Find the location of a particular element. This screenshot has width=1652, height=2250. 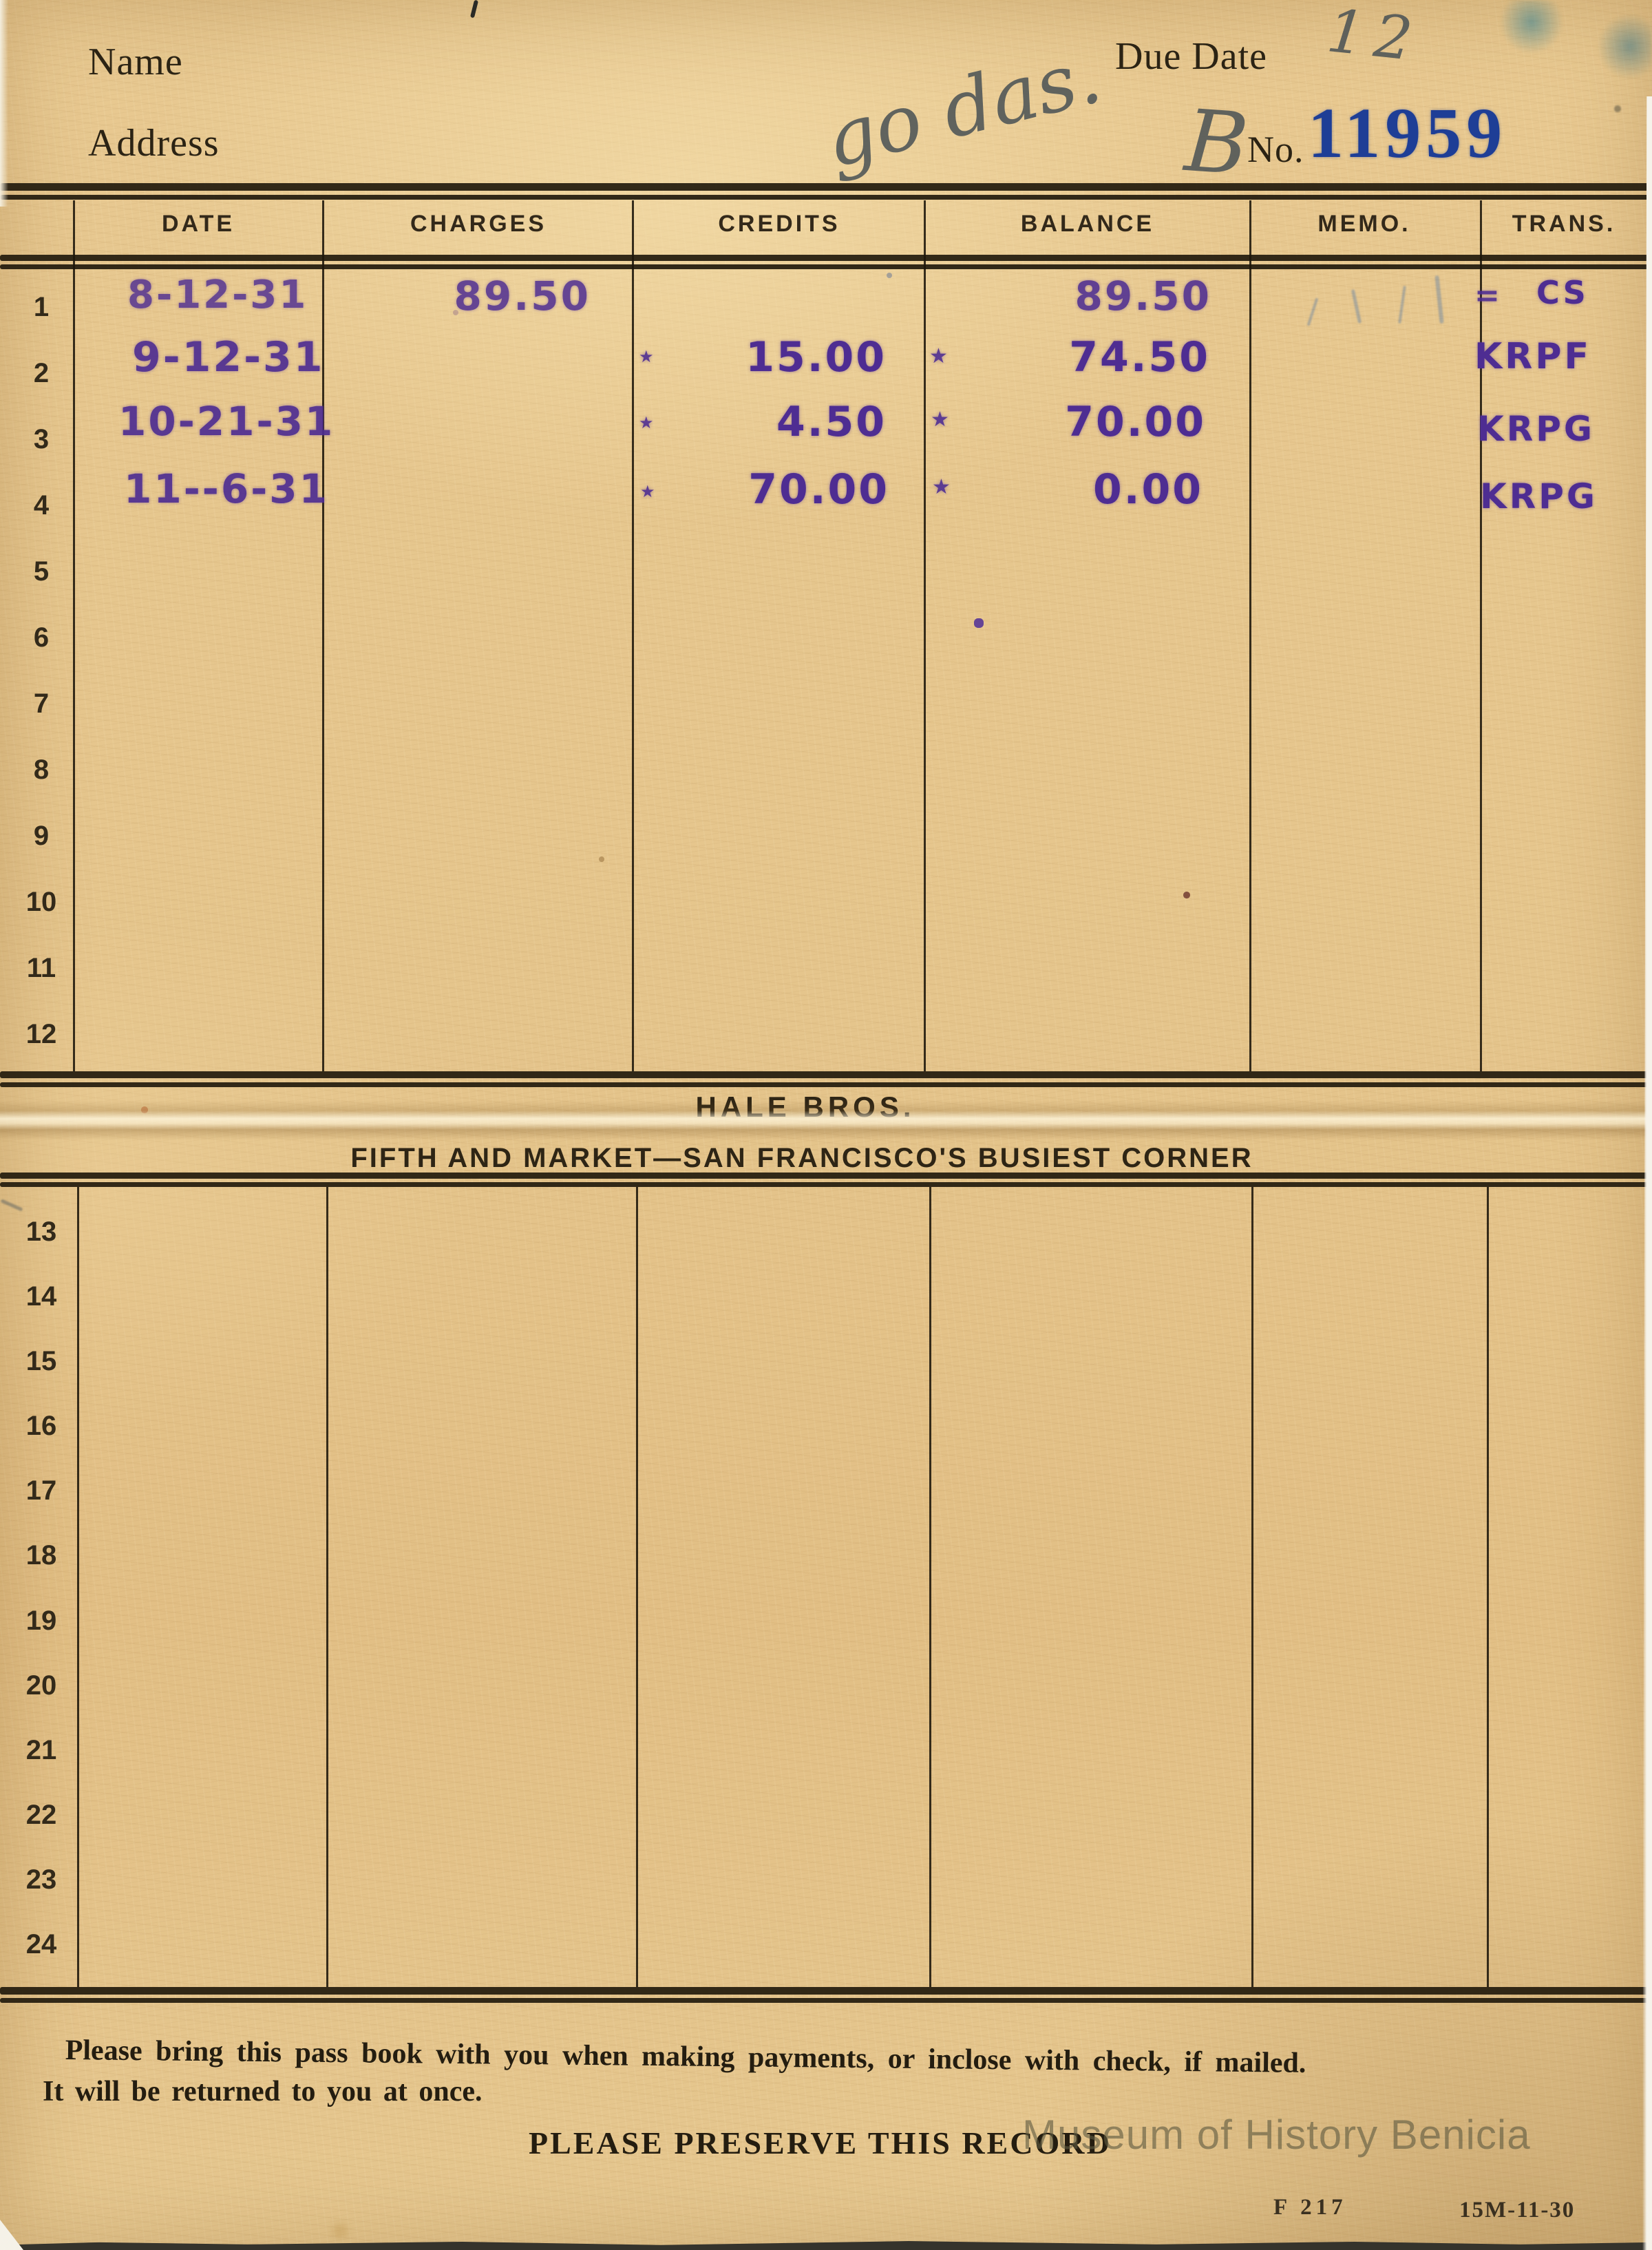

entry-credits-stamp: 4.50 is located at coordinates (832, 422).